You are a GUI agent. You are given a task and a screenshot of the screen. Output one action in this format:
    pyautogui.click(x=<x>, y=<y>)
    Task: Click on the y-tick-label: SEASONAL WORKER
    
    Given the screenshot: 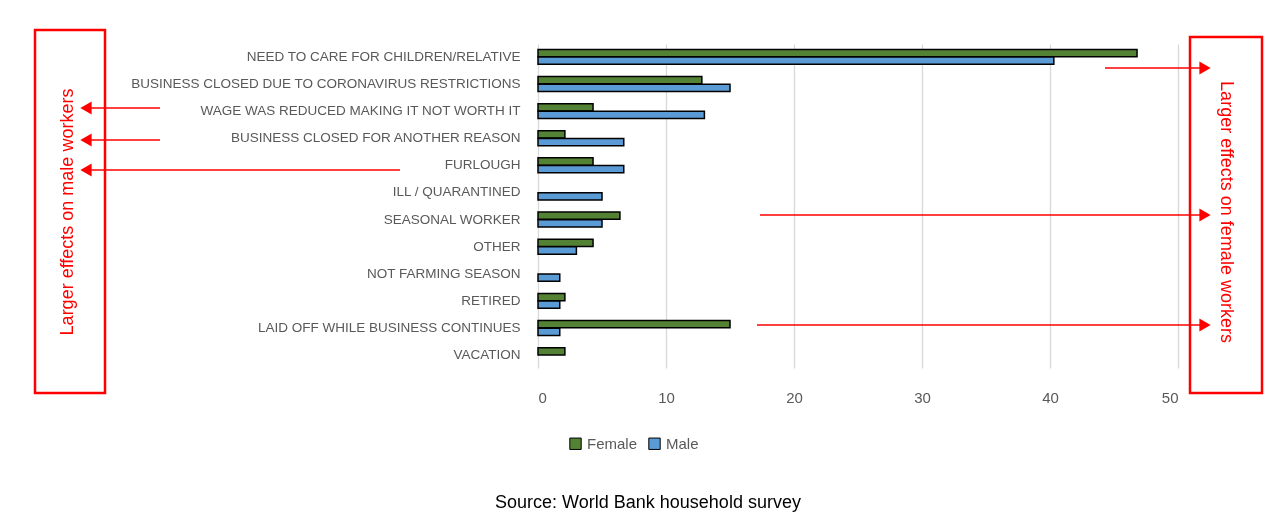 What is the action you would take?
    pyautogui.click(x=452, y=219)
    